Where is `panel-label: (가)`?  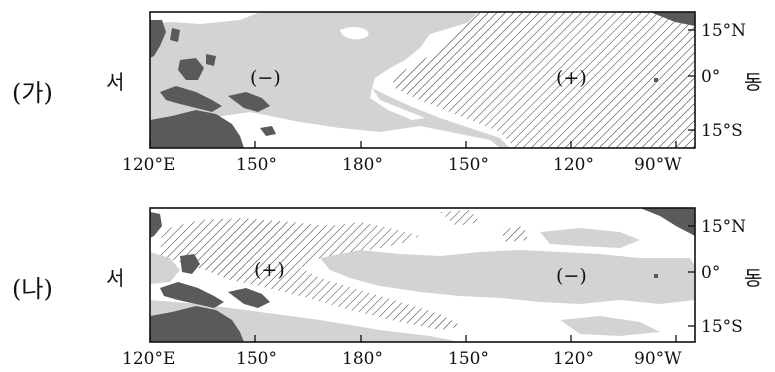
panel-label: (가) is located at coordinates (32, 93).